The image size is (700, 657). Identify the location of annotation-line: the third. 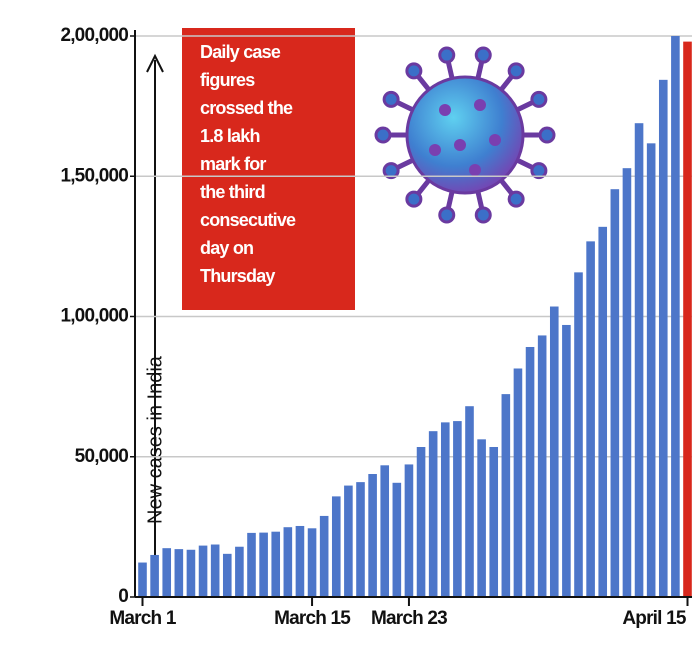
(232, 192).